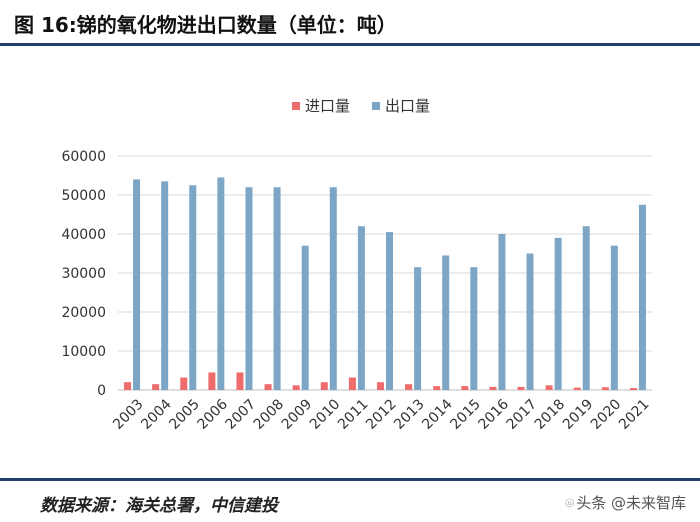  Describe the element at coordinates (165, 285) in the screenshot. I see `export-bar-2004` at that location.